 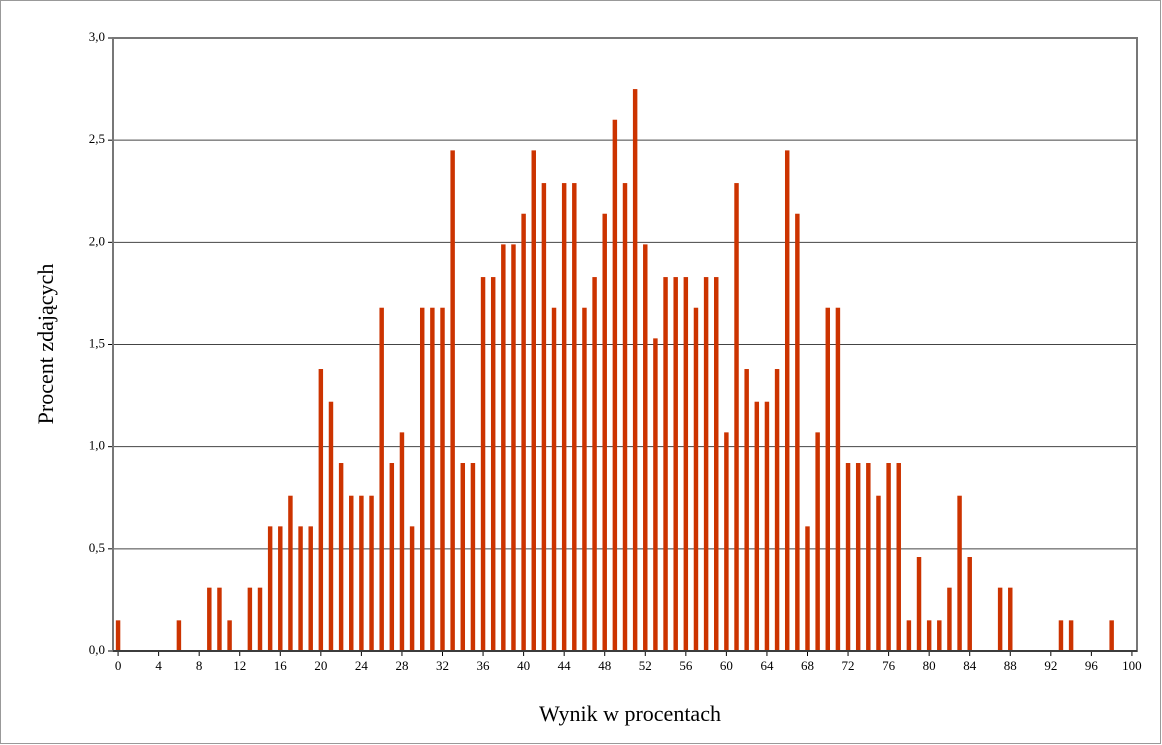 I want to click on x-tick-label: 64, so click(x=767, y=665).